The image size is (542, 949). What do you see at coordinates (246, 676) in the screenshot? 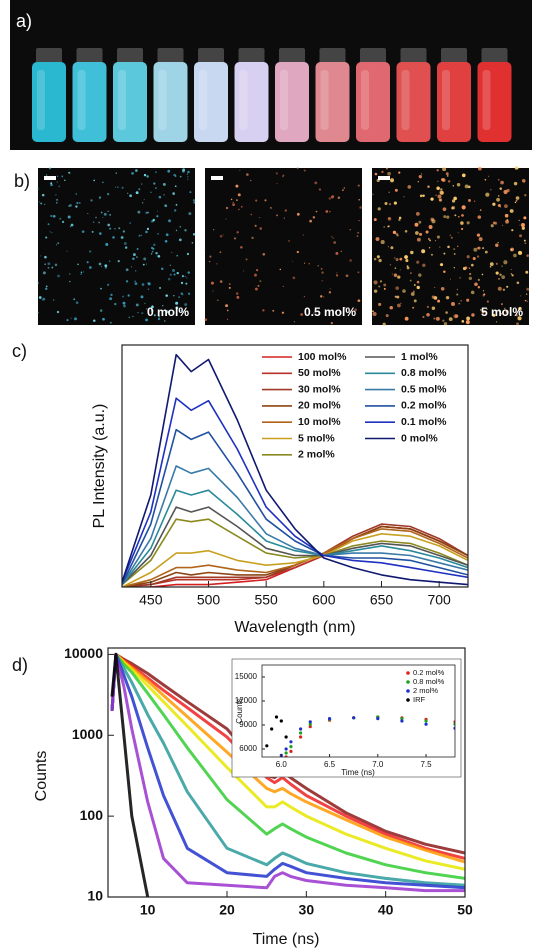
I see `y-tick-label: 15000` at bounding box center [246, 676].